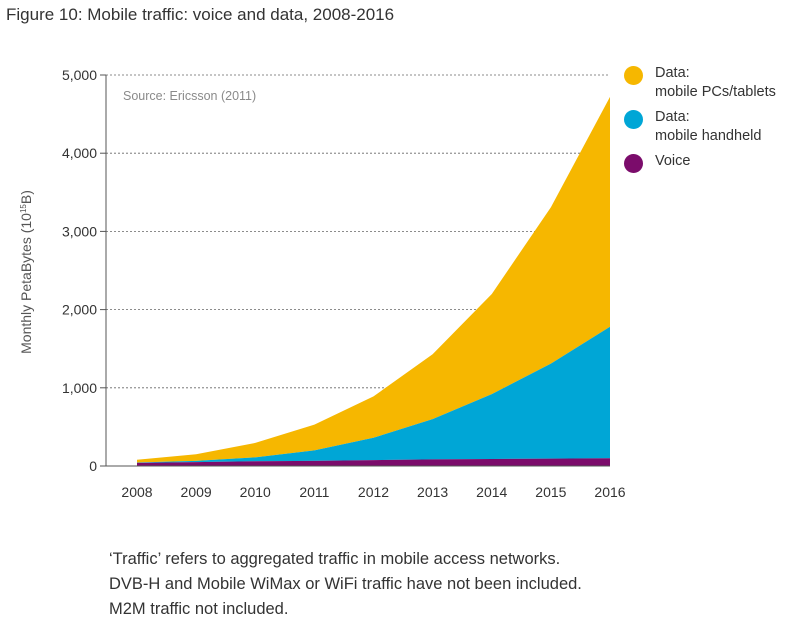 The width and height of the screenshot is (810, 628). I want to click on y-tick-label: 1,000, so click(79, 388).